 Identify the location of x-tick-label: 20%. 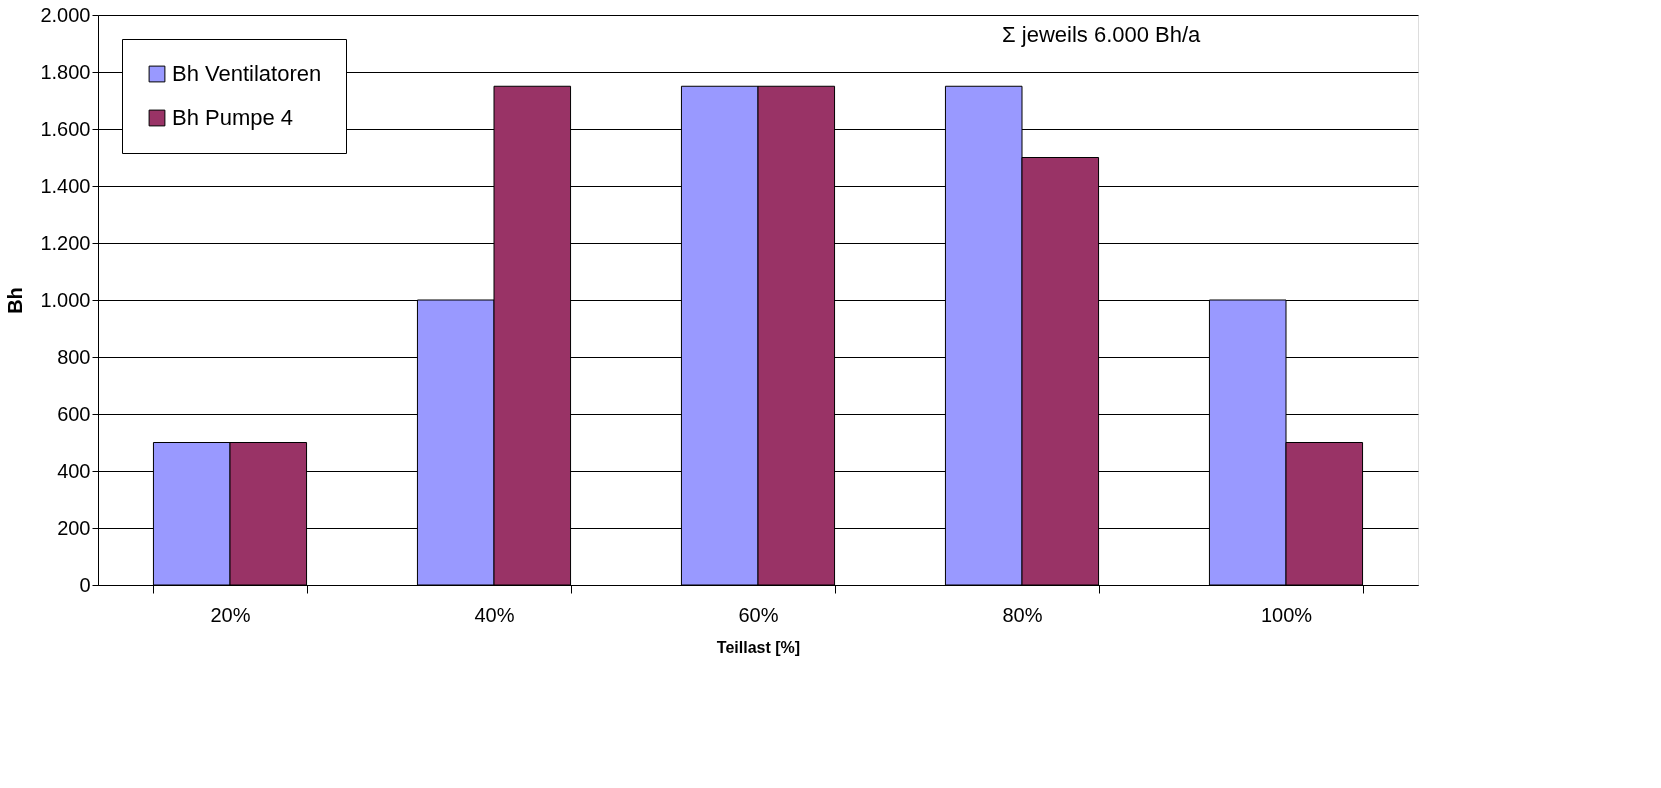
(230, 614).